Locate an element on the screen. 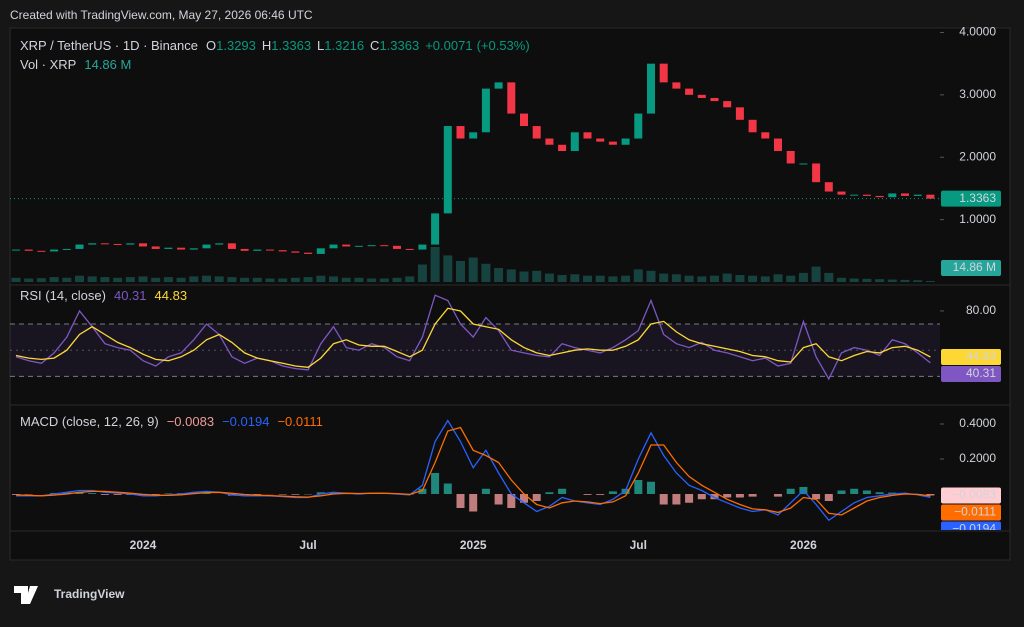 The height and width of the screenshot is (627, 1024). y-tick-label: 3.0000 is located at coordinates (977, 94).